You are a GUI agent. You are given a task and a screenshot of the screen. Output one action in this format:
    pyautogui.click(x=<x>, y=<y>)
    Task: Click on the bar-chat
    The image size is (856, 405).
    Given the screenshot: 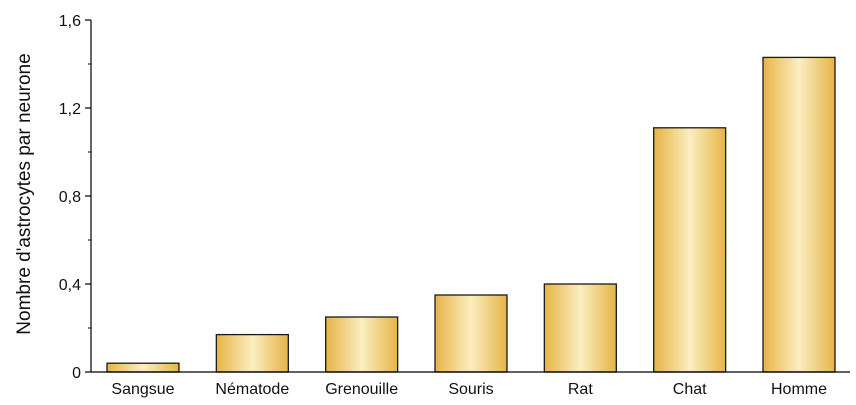 What is the action you would take?
    pyautogui.click(x=690, y=250)
    